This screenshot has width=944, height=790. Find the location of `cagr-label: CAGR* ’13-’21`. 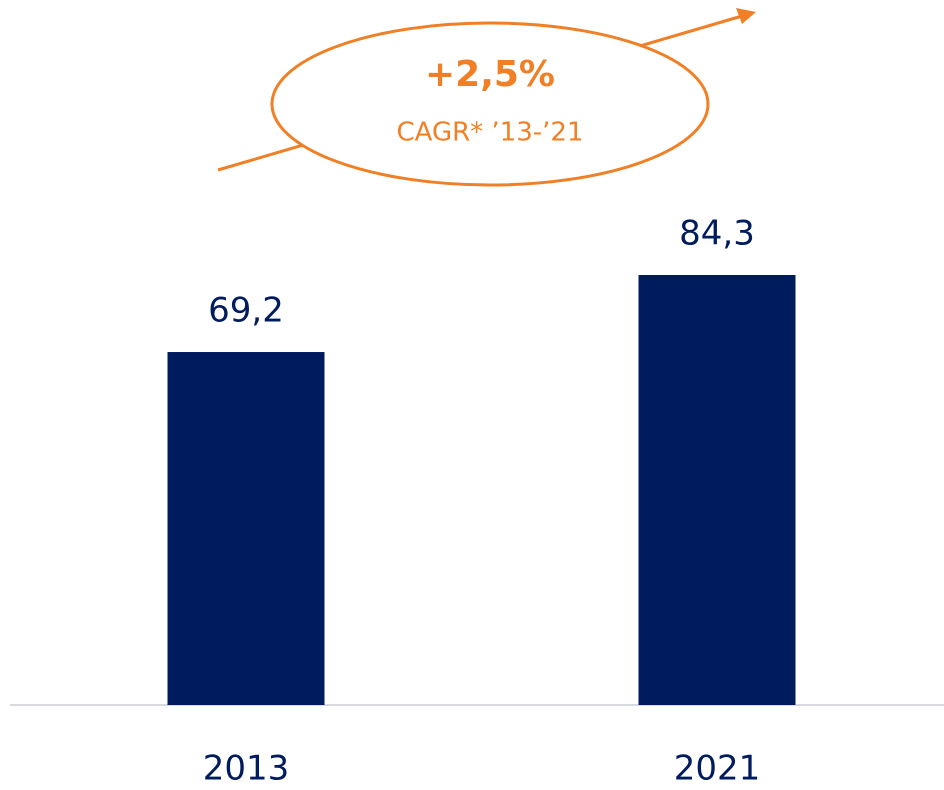

cagr-label: CAGR* ’13-’21 is located at coordinates (489, 133).